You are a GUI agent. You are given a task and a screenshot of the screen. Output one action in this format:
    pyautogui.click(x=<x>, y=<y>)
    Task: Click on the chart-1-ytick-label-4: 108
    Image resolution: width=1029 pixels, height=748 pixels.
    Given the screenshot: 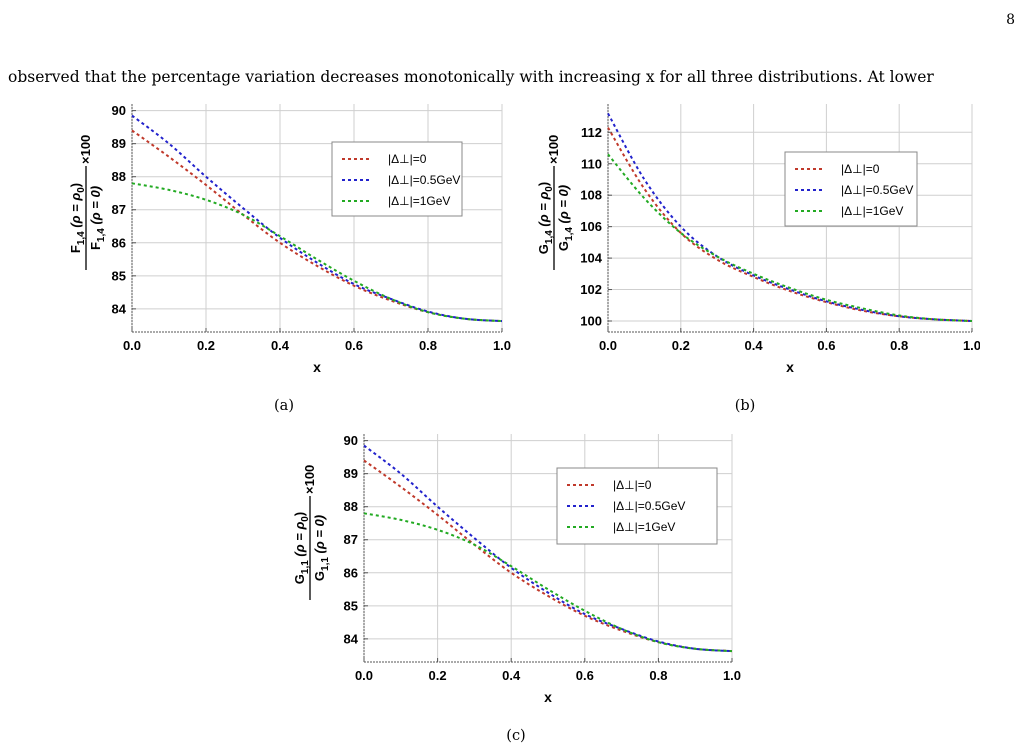 What is the action you would take?
    pyautogui.click(x=591, y=195)
    